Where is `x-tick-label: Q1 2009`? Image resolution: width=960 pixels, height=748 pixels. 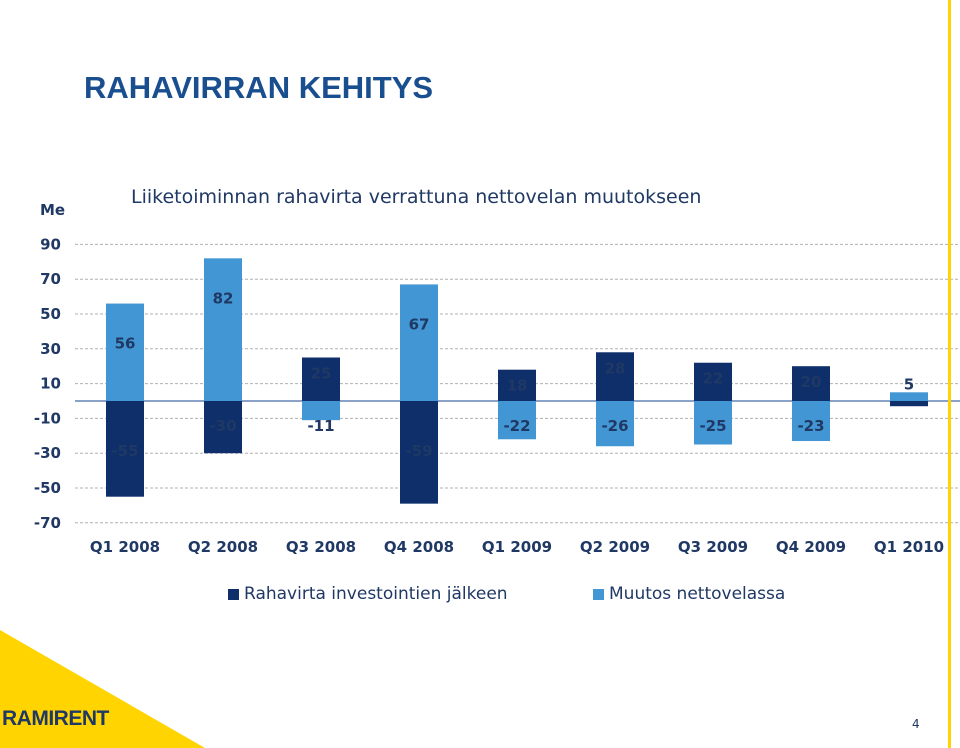
x-tick-label: Q1 2009 is located at coordinates (517, 547).